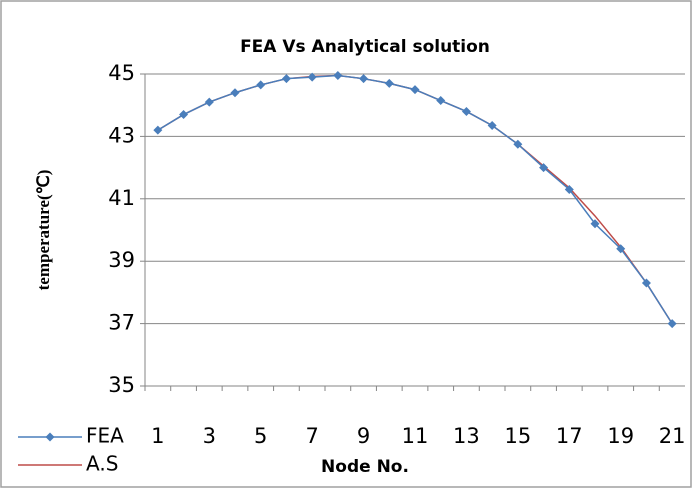  What do you see at coordinates (121, 385) in the screenshot?
I see `y-tick-label: 35` at bounding box center [121, 385].